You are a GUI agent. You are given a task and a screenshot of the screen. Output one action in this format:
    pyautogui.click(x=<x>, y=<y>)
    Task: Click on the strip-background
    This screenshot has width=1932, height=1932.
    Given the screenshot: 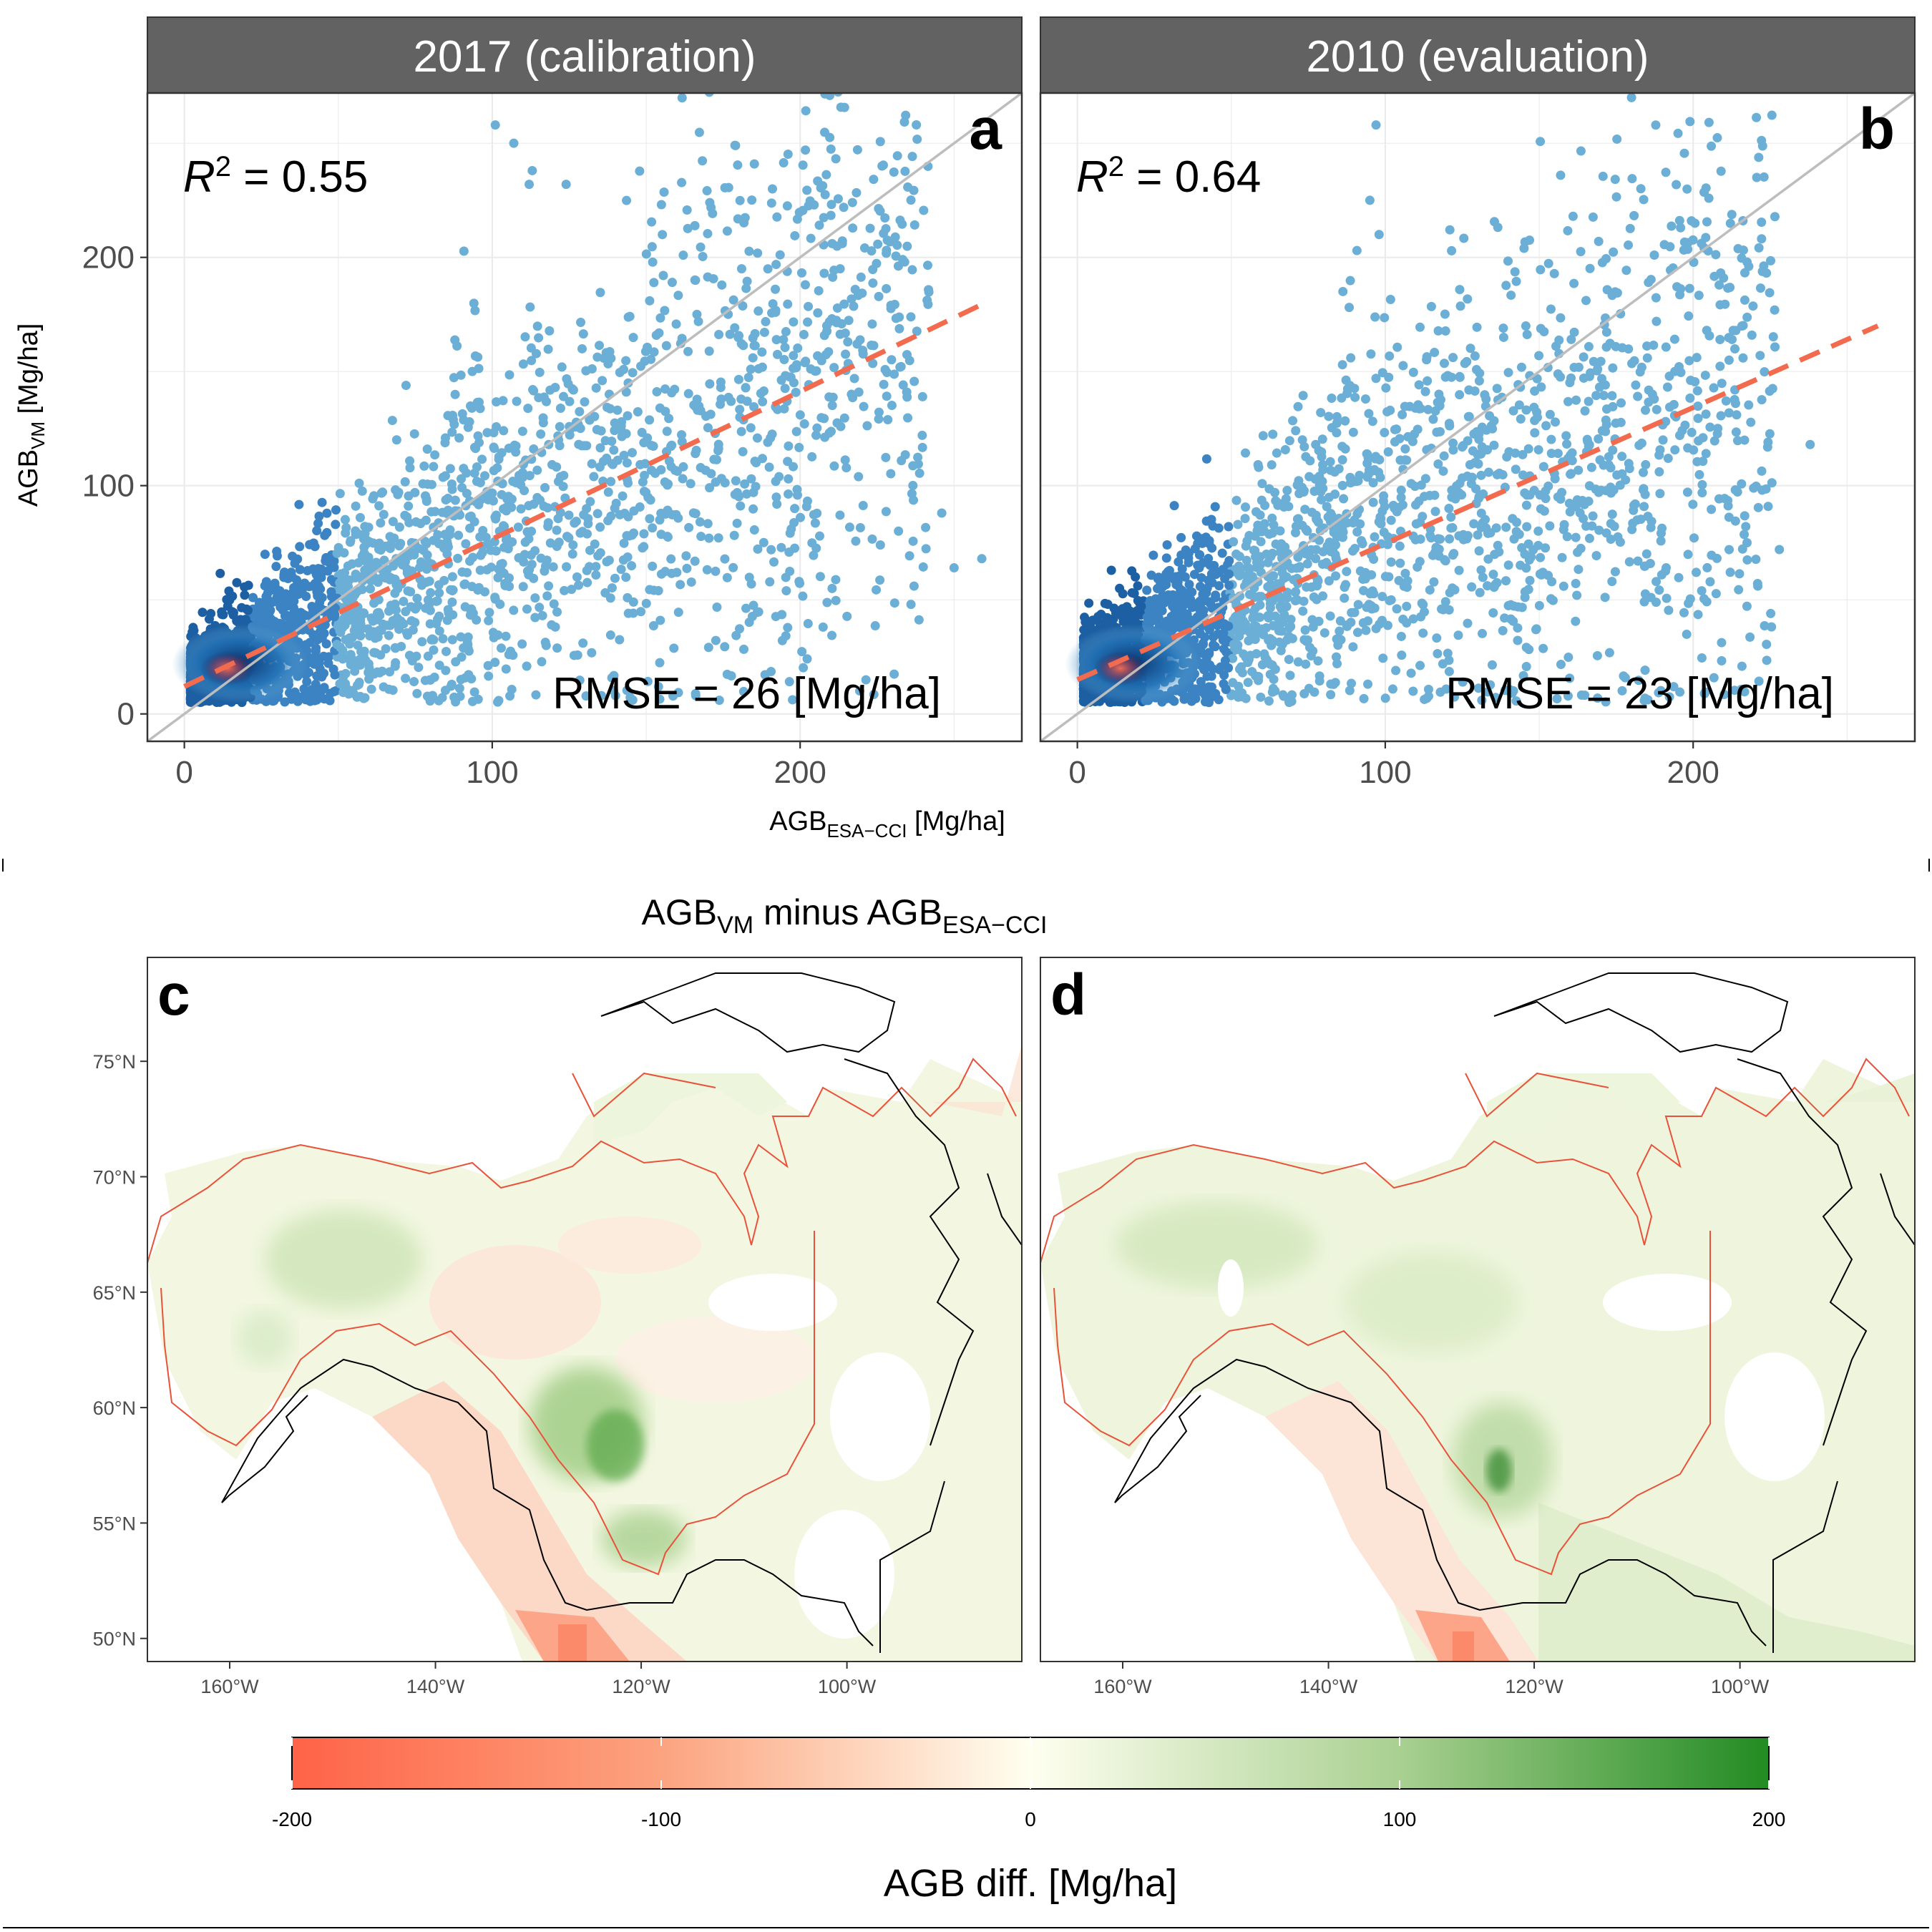 What is the action you would take?
    pyautogui.click(x=1478, y=55)
    